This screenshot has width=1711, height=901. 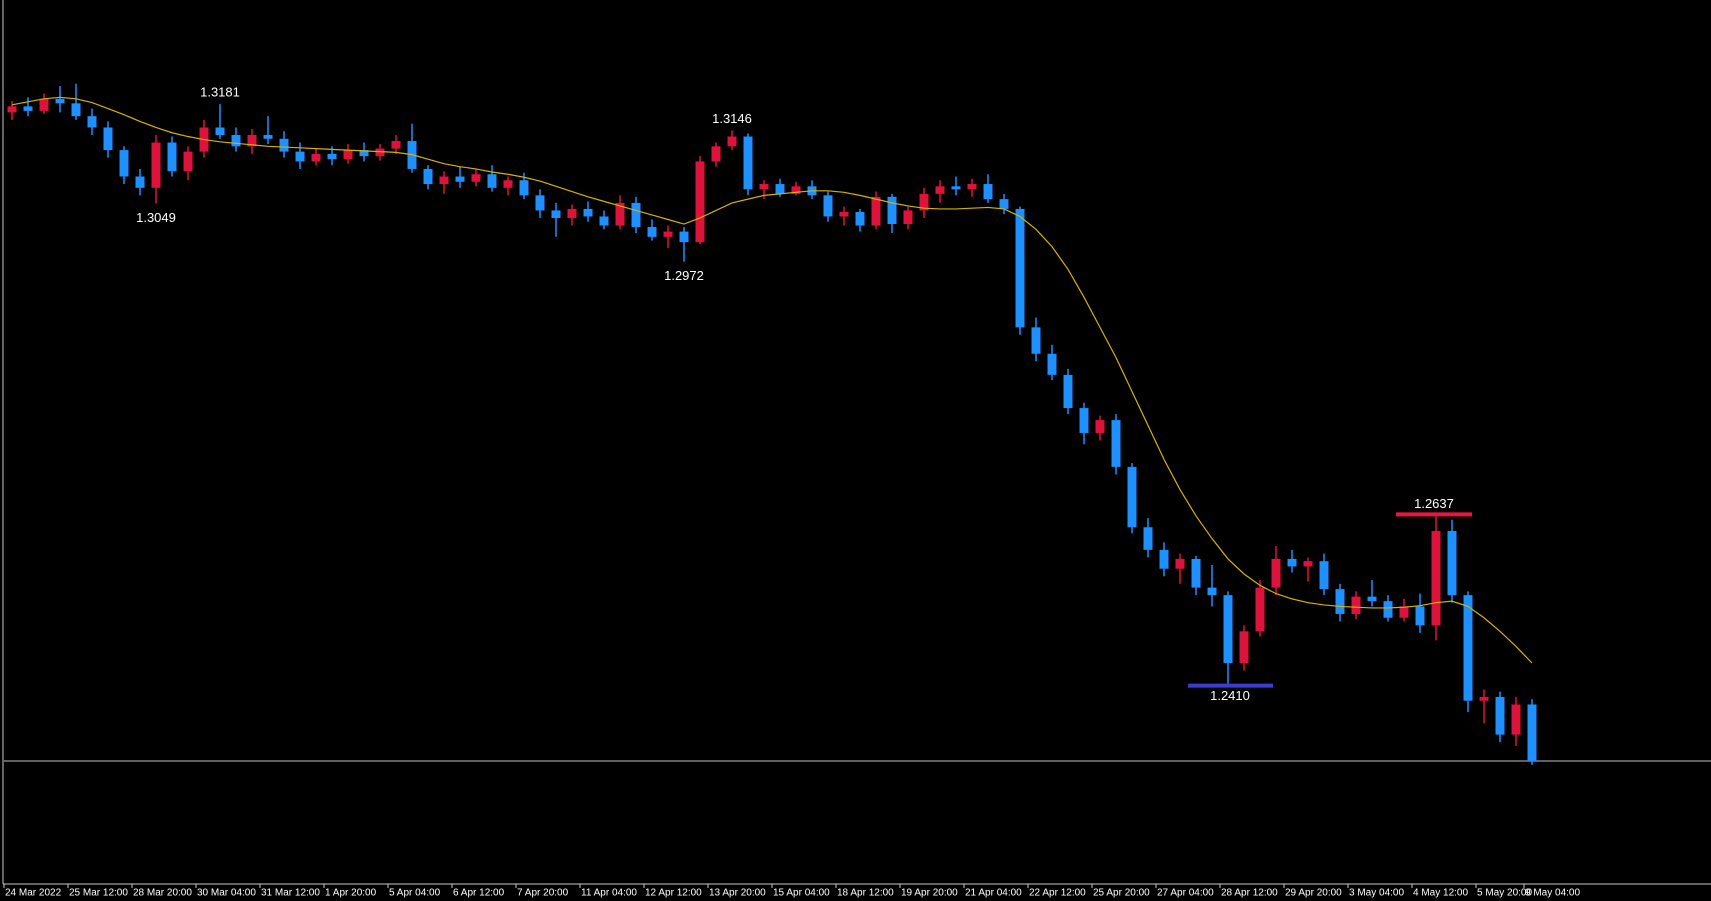 What do you see at coordinates (1121, 893) in the screenshot?
I see `x-tick-label: 25 Apr 20:00` at bounding box center [1121, 893].